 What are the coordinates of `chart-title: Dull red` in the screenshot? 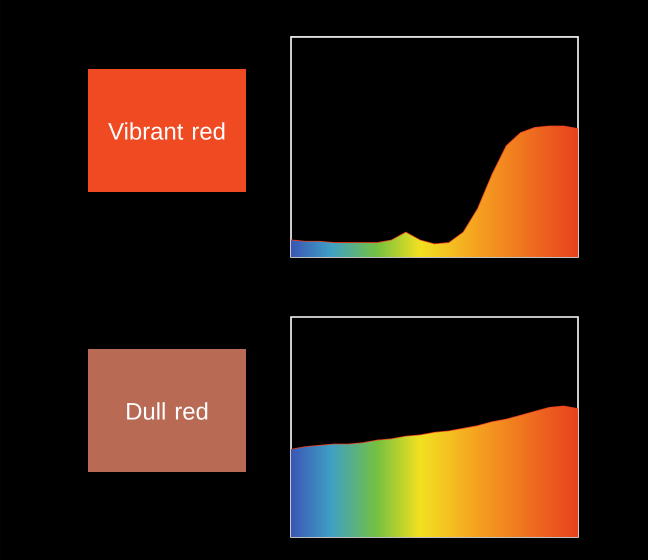 It's located at (167, 411).